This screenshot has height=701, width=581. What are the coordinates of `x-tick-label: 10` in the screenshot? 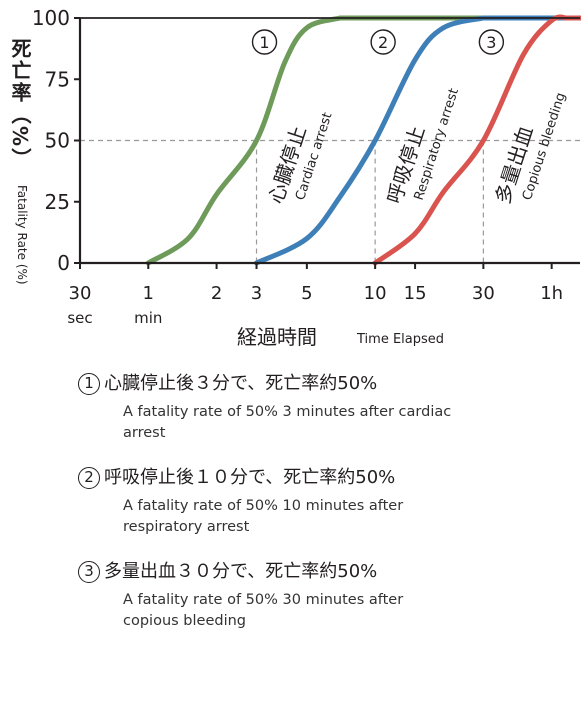 It's located at (375, 293).